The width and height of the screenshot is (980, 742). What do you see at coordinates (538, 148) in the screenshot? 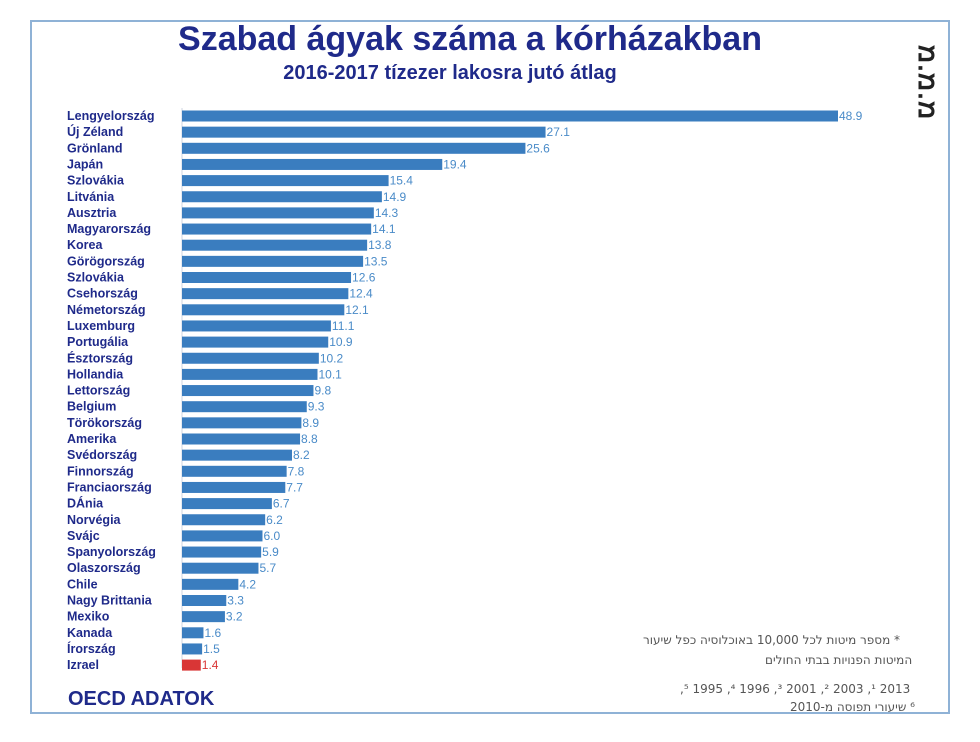
I see `value-label: 25.6` at bounding box center [538, 148].